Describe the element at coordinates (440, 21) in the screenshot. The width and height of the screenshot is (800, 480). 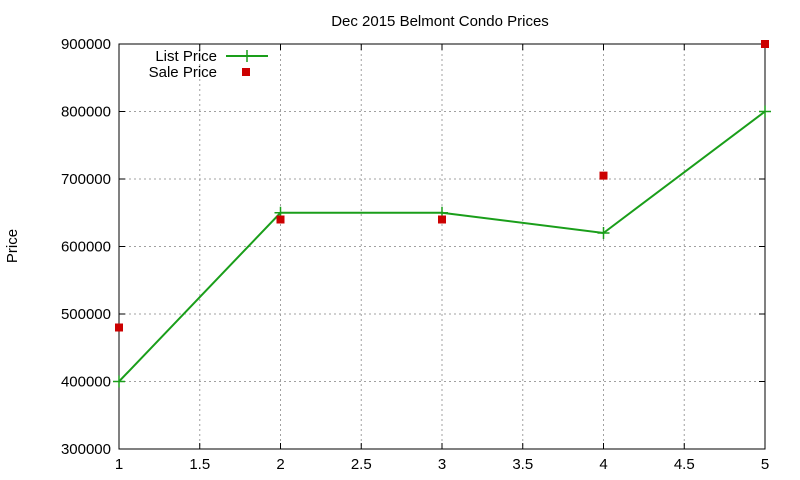
I see `chart-title: Dec 2015 Belmont Condo Prices` at that location.